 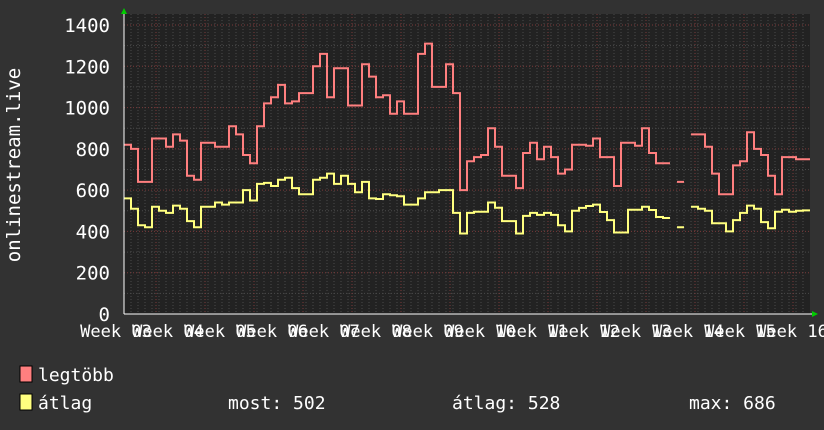 What do you see at coordinates (428, 332) in the screenshot?
I see `x-tick-label: Week 09` at bounding box center [428, 332].